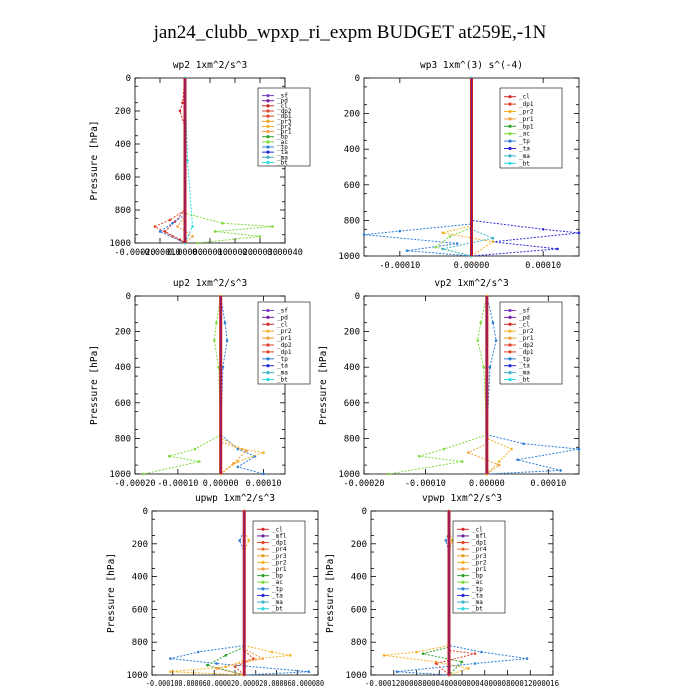  I want to click on series-line-pr2, so click(468, 167).